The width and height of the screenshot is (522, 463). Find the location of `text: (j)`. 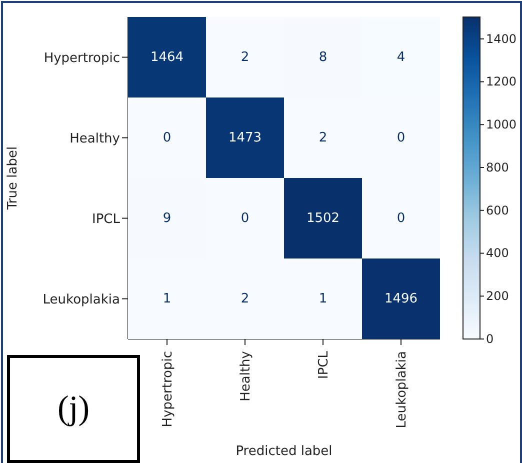

text: (j) is located at coordinates (73, 409).